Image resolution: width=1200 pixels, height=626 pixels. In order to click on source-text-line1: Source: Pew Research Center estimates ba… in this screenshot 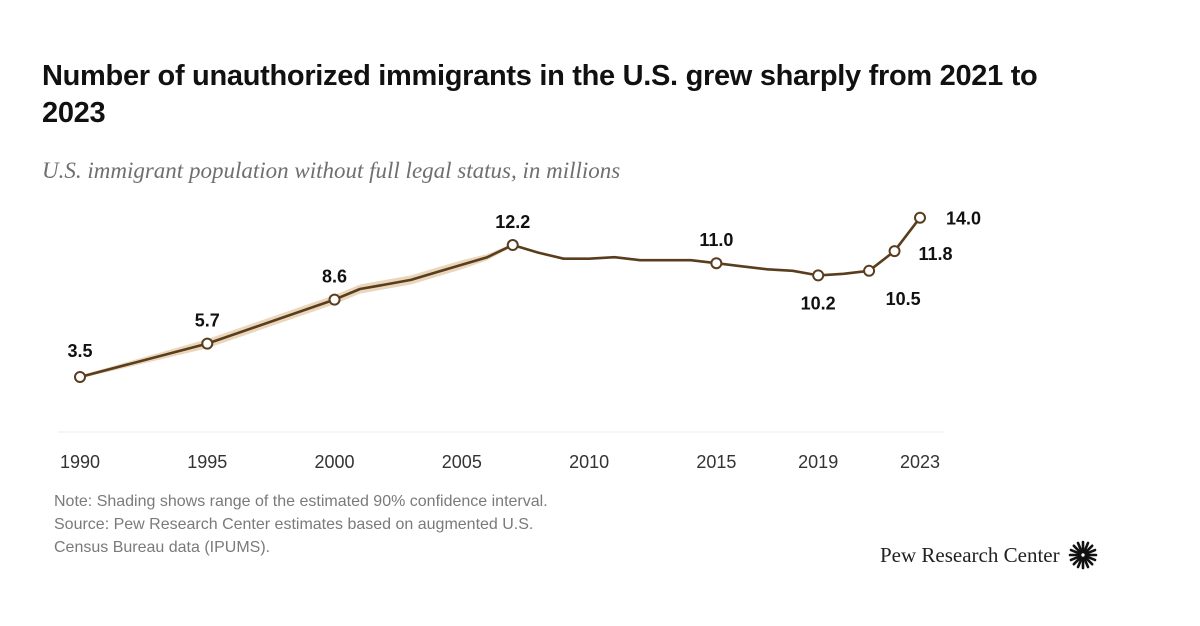, I will do `click(294, 524)`.